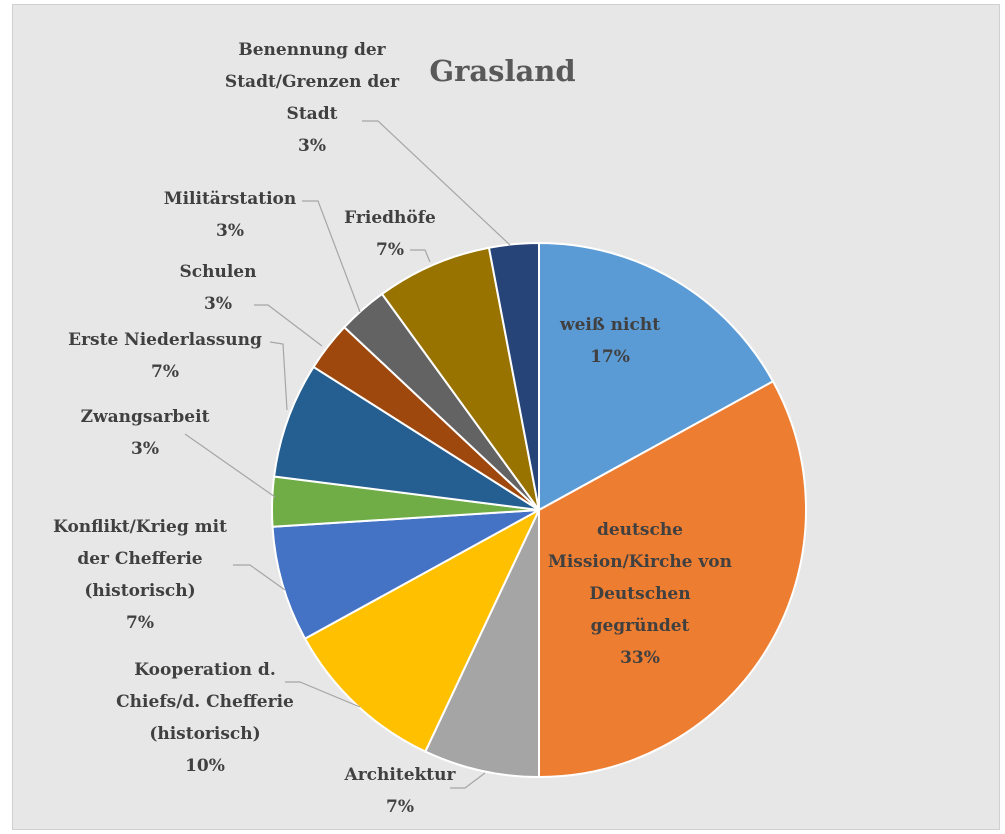  Describe the element at coordinates (312, 82) in the screenshot. I see `category-label: Benennung der Stadt/Grenzen der Stadt` at that location.